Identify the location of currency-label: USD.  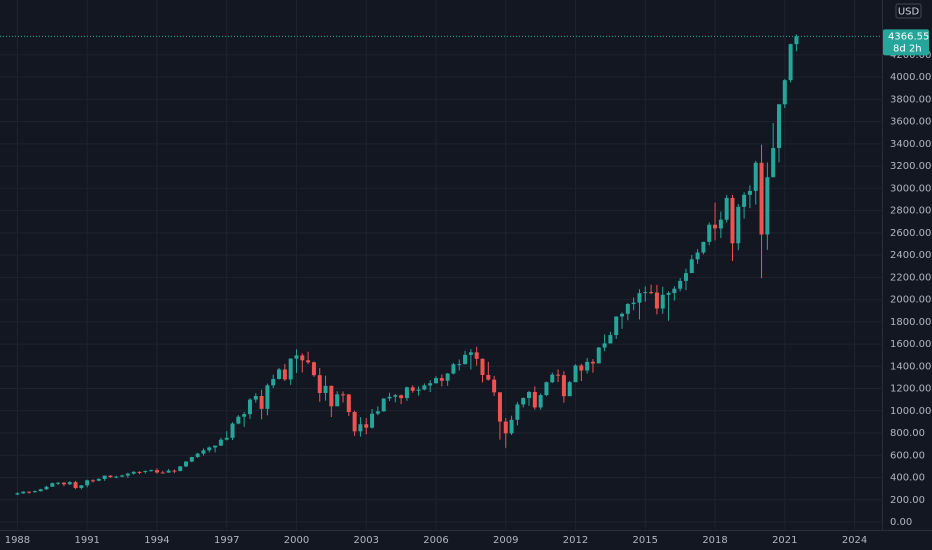
(909, 12).